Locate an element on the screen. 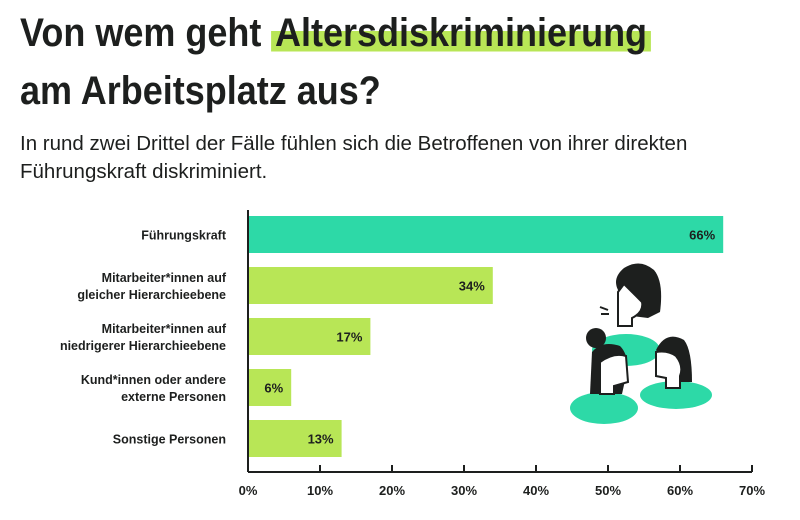 The width and height of the screenshot is (800, 520). value-label: 17% is located at coordinates (349, 337).